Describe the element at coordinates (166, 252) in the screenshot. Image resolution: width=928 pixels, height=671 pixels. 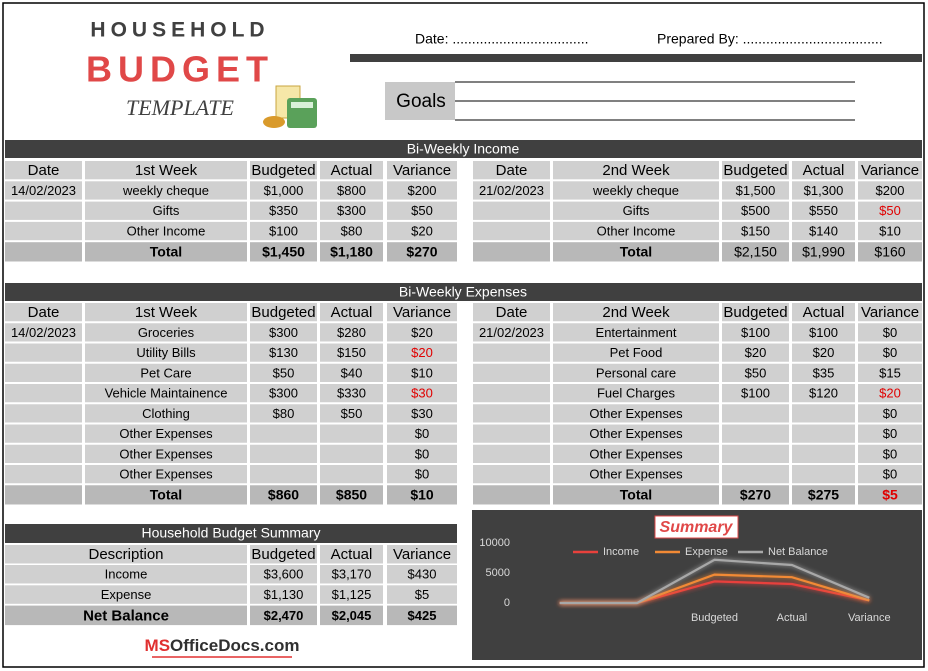
I see `total-cell: Total` at that location.